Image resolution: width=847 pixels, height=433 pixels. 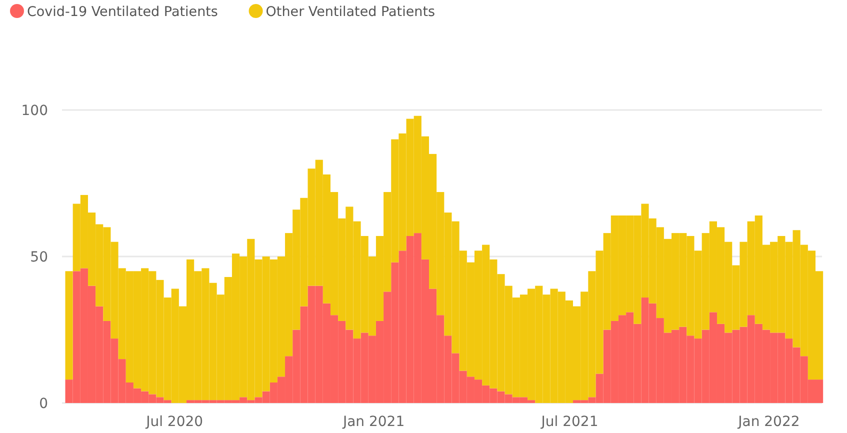 What do you see at coordinates (174, 422) in the screenshot?
I see `x-tick-label: Jul 2020` at bounding box center [174, 422].